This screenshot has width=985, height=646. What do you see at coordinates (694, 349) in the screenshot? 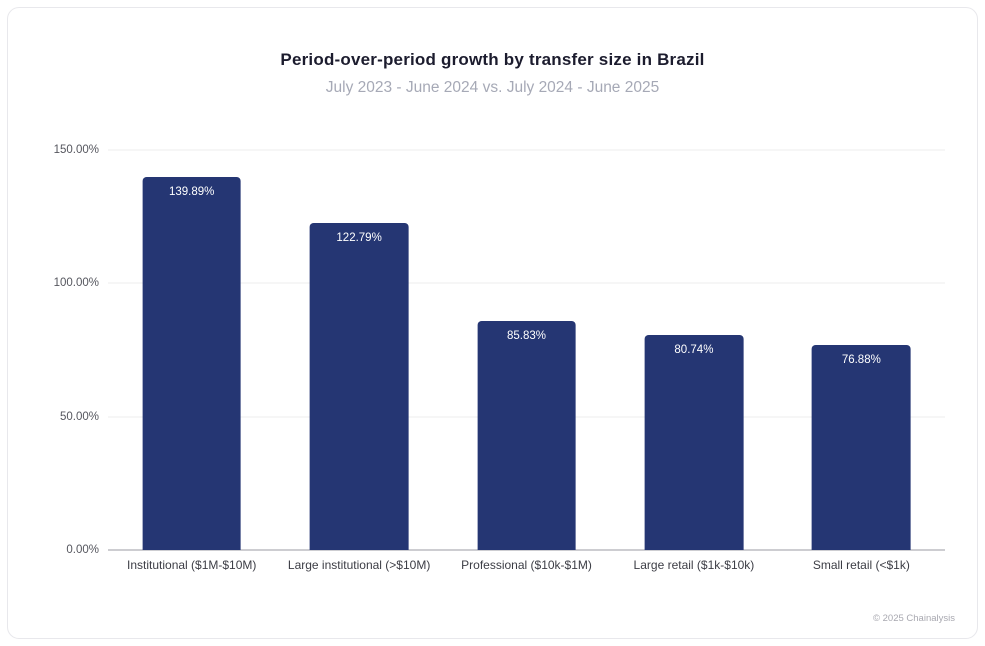
I see `bar-value-label: 80.74%` at bounding box center [694, 349].